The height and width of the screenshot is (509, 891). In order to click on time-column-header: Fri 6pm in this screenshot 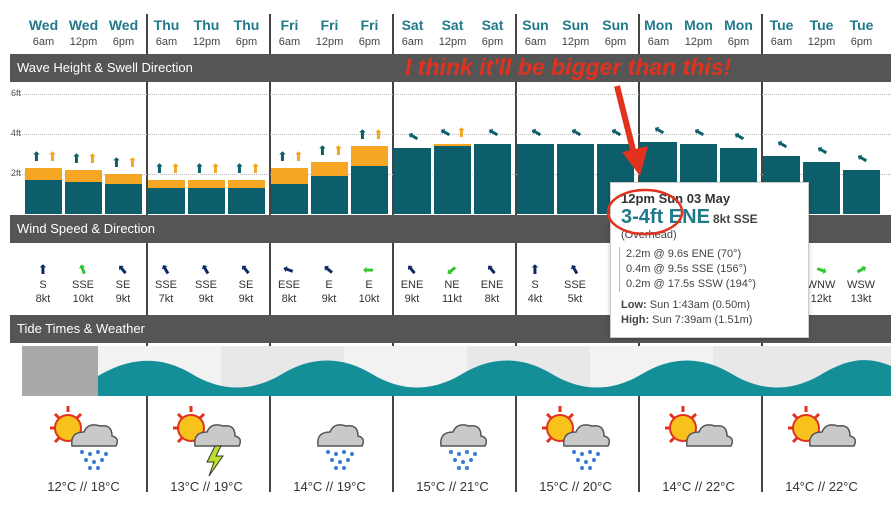, I will do `click(369, 33)`.